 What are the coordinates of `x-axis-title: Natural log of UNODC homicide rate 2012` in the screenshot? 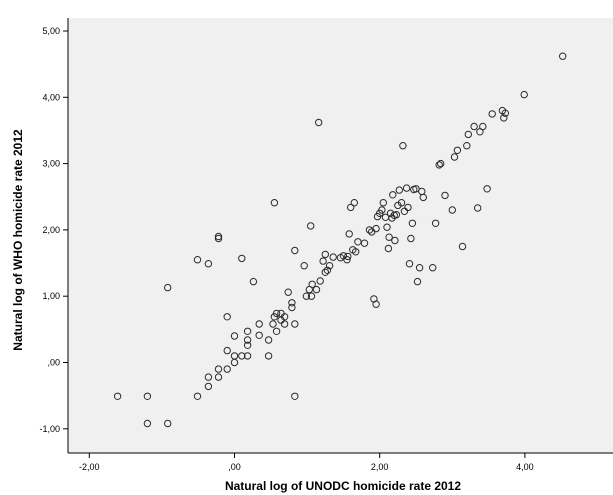 It's located at (343, 486).